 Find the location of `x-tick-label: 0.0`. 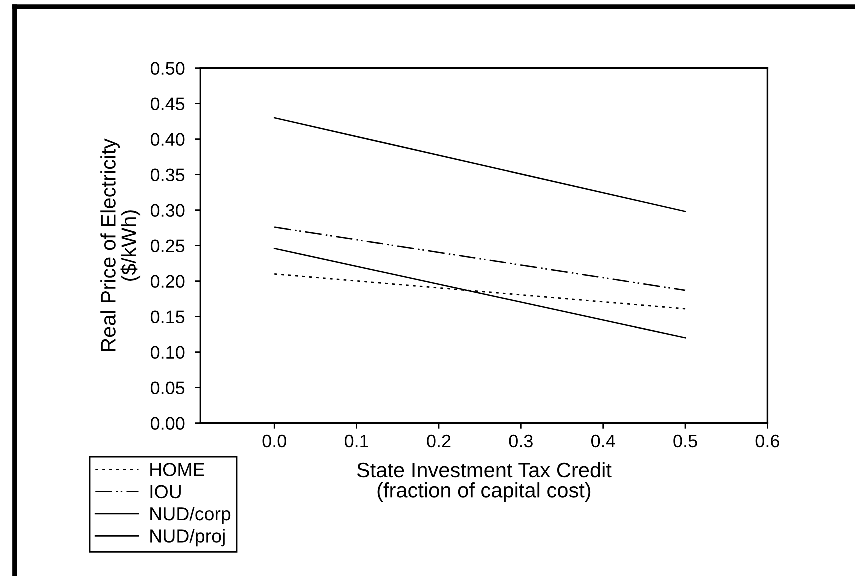

x-tick-label: 0.0 is located at coordinates (274, 441).